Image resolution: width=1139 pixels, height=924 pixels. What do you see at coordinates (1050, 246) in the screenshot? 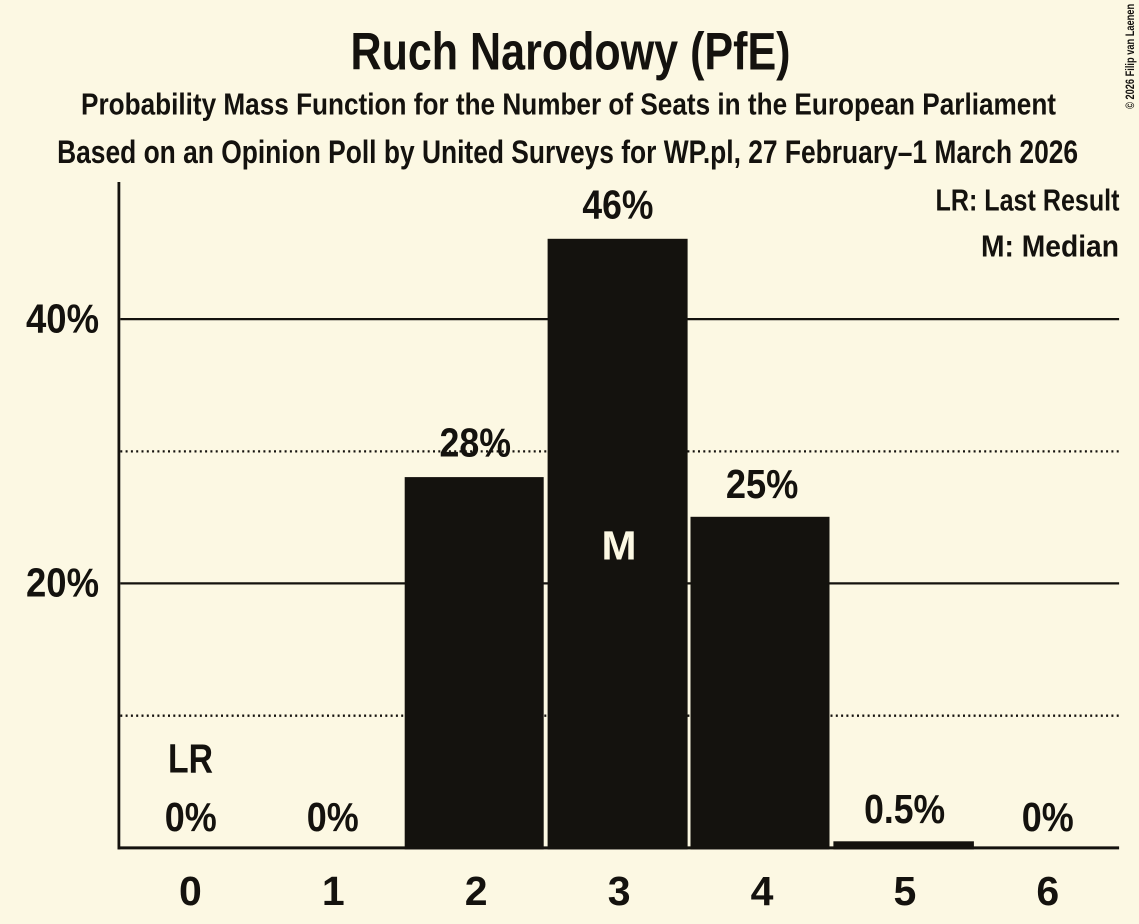
I see `svg-text: M: Median` at bounding box center [1050, 246].